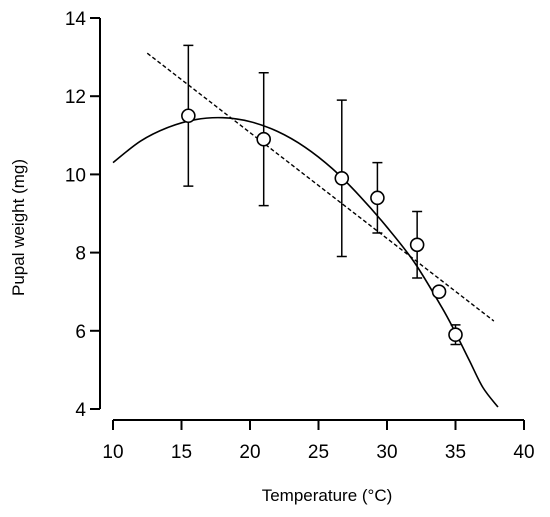 Image resolution: width=550 pixels, height=517 pixels. What do you see at coordinates (318, 452) in the screenshot?
I see `x-tick-label: 25` at bounding box center [318, 452].